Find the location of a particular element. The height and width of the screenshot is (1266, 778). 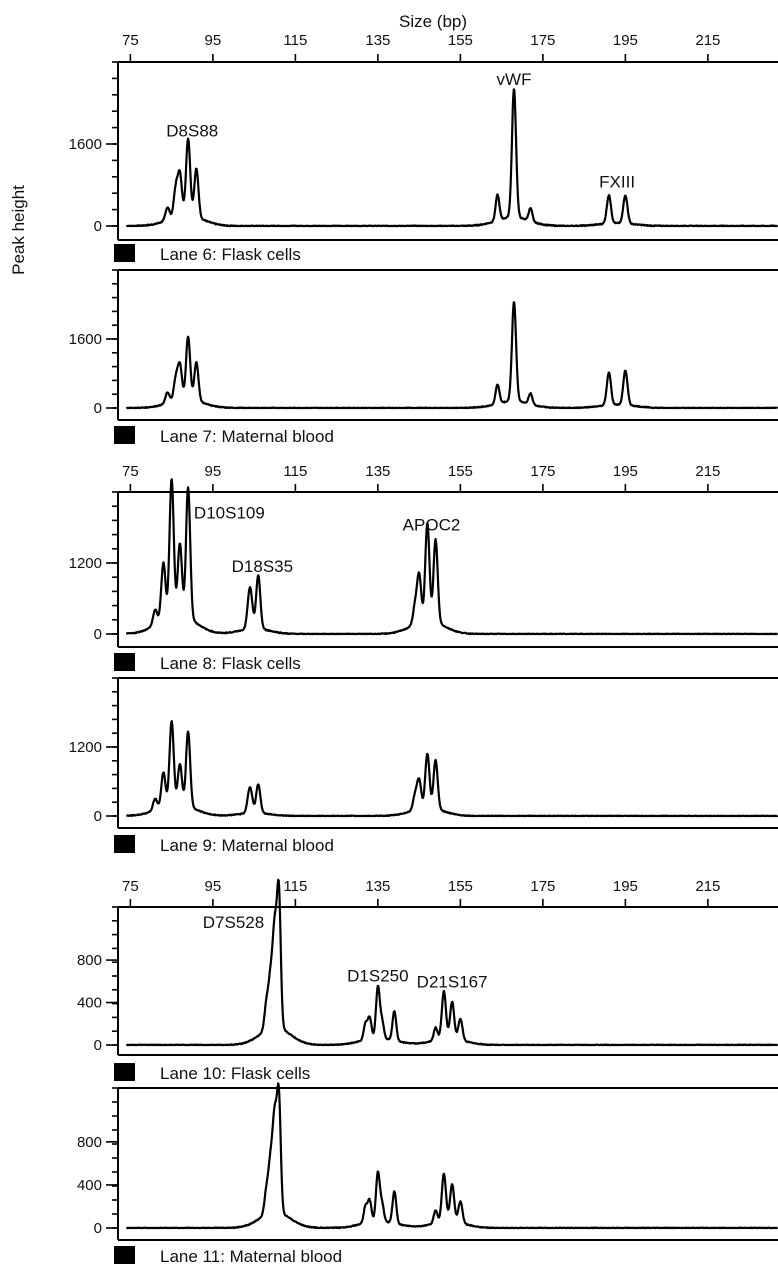

lane-panel: 0 1600 Lane 7: Maternal blood is located at coordinates (423, 357).